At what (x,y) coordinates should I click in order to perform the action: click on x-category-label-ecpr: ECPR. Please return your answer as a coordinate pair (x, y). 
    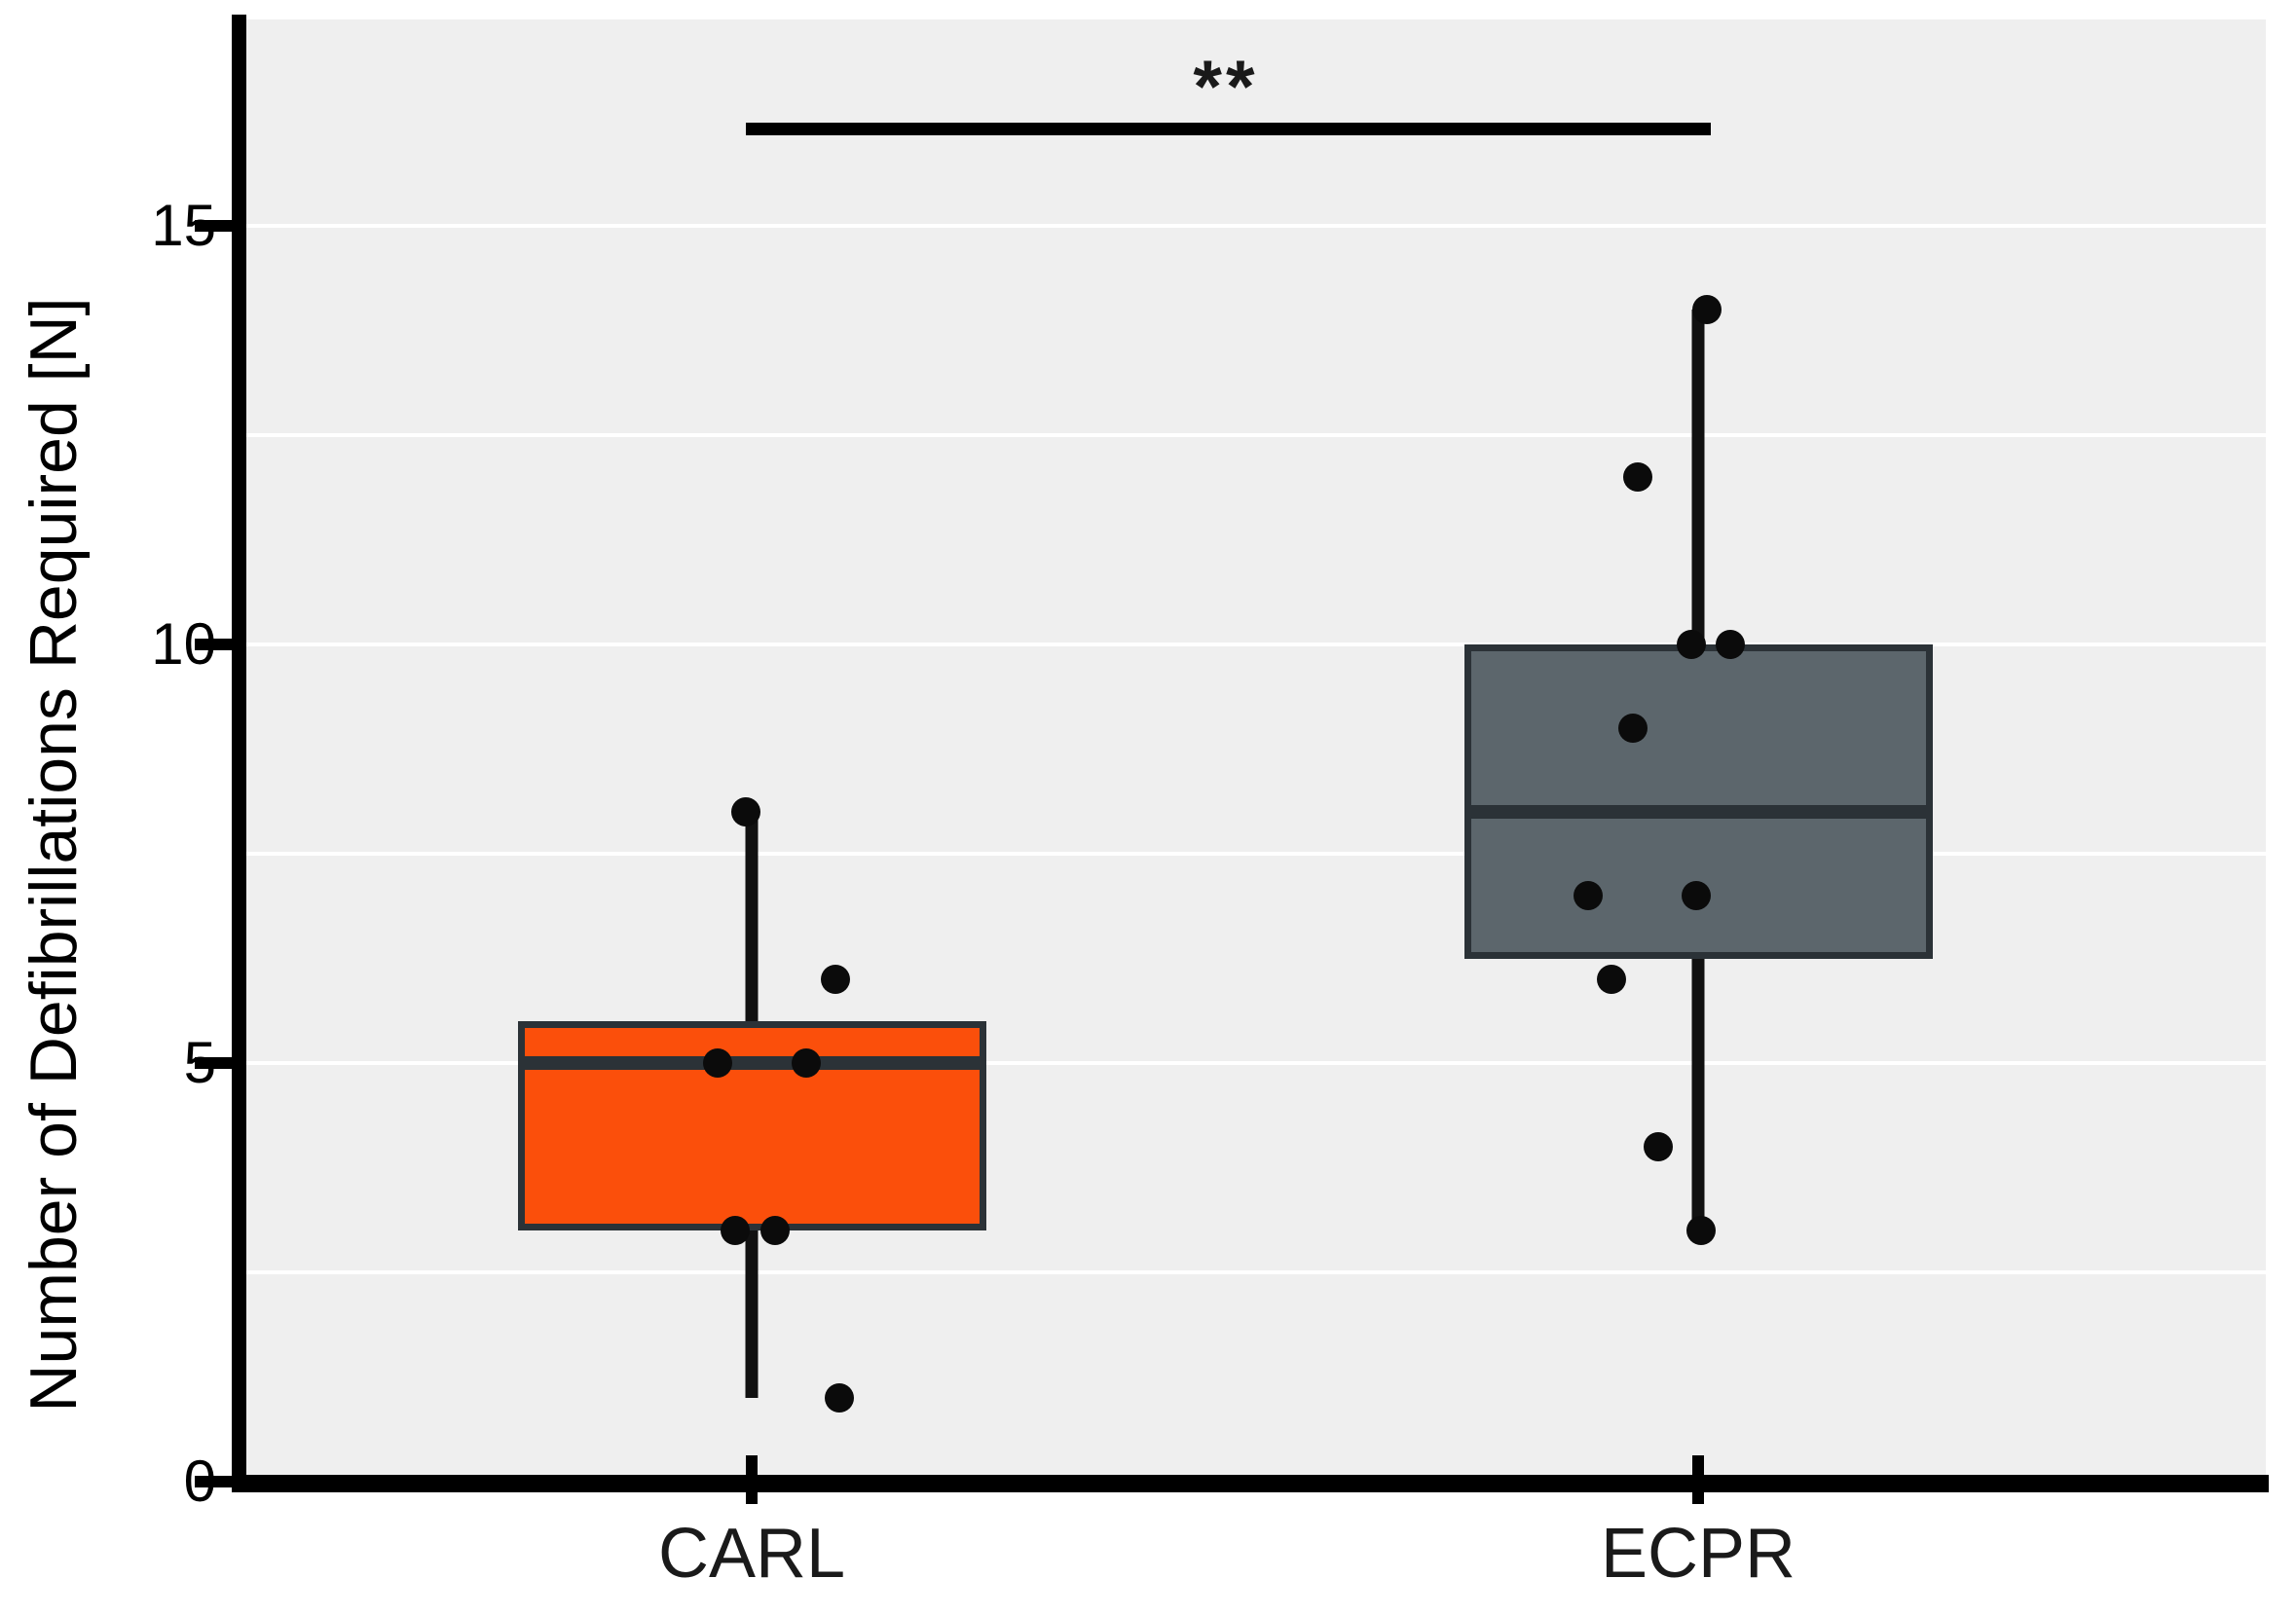
    Looking at the image, I should click on (1698, 1554).